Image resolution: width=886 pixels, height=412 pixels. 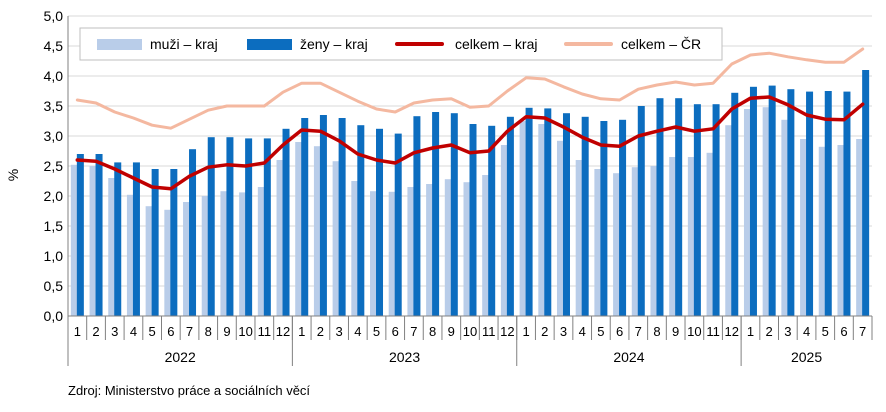 What do you see at coordinates (843, 331) in the screenshot?
I see `x-tick-label: 6` at bounding box center [843, 331].